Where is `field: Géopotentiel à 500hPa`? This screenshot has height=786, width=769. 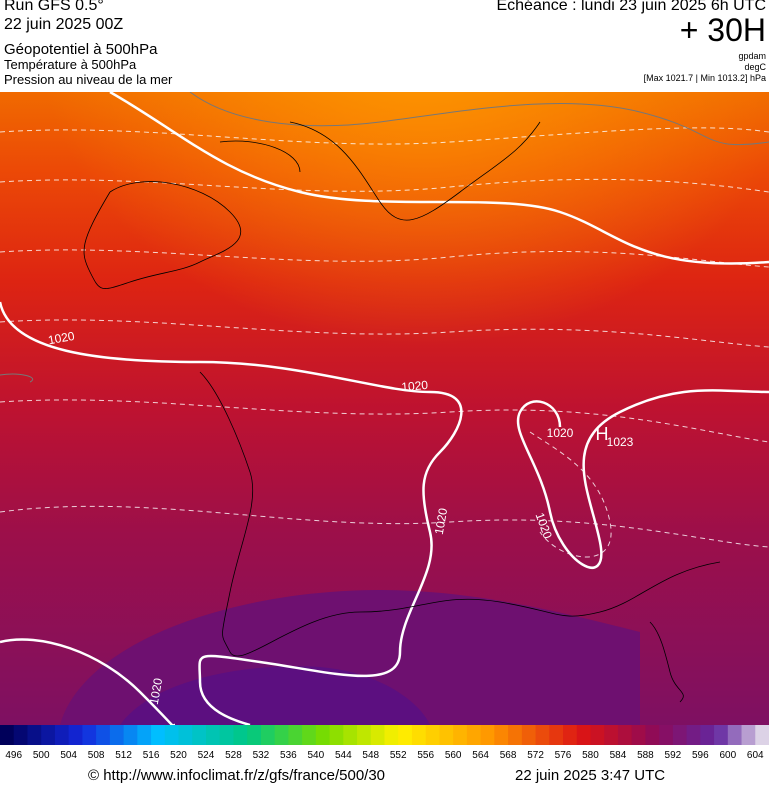
field: Géopotentiel à 500hPa is located at coordinates (81, 49).